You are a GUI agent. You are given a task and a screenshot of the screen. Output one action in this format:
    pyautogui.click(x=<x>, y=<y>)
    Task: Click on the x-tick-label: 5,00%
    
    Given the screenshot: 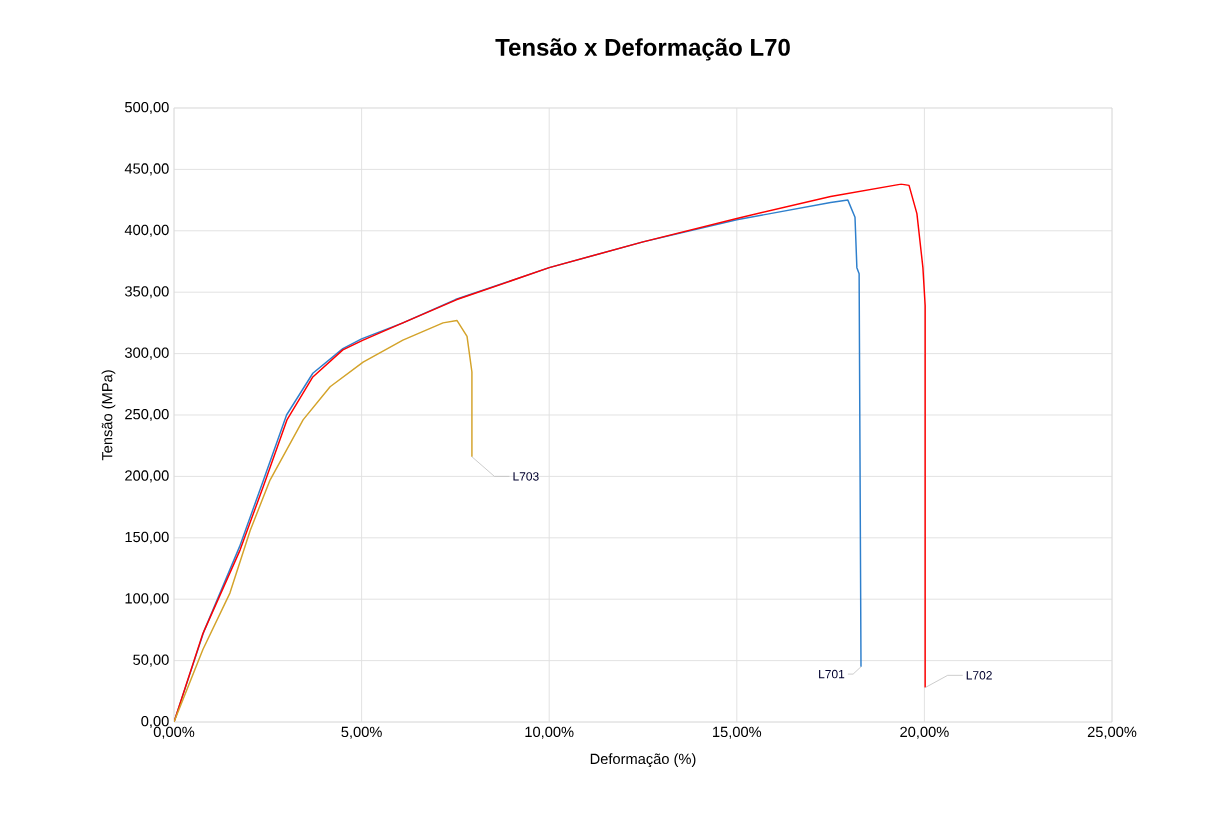 What is the action you would take?
    pyautogui.click(x=361, y=732)
    